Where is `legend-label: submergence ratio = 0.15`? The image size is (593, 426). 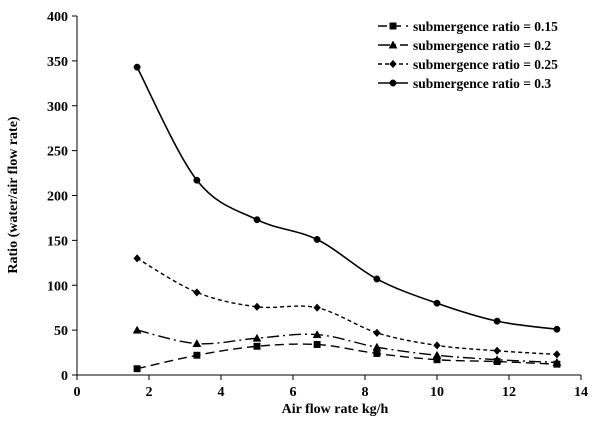 legend-label: submergence ratio = 0.15 is located at coordinates (485, 26).